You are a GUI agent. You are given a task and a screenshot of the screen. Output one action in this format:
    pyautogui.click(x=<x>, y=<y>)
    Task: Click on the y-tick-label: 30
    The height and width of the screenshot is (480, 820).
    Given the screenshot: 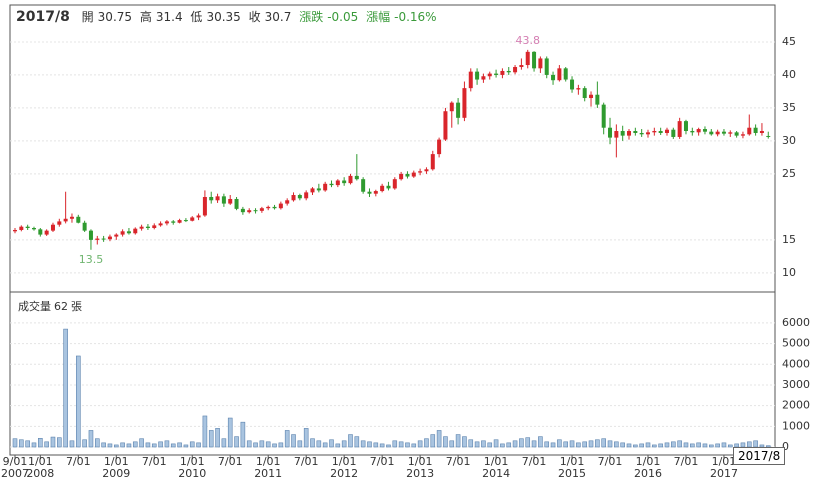 What is the action you would take?
    pyautogui.click(x=789, y=140)
    